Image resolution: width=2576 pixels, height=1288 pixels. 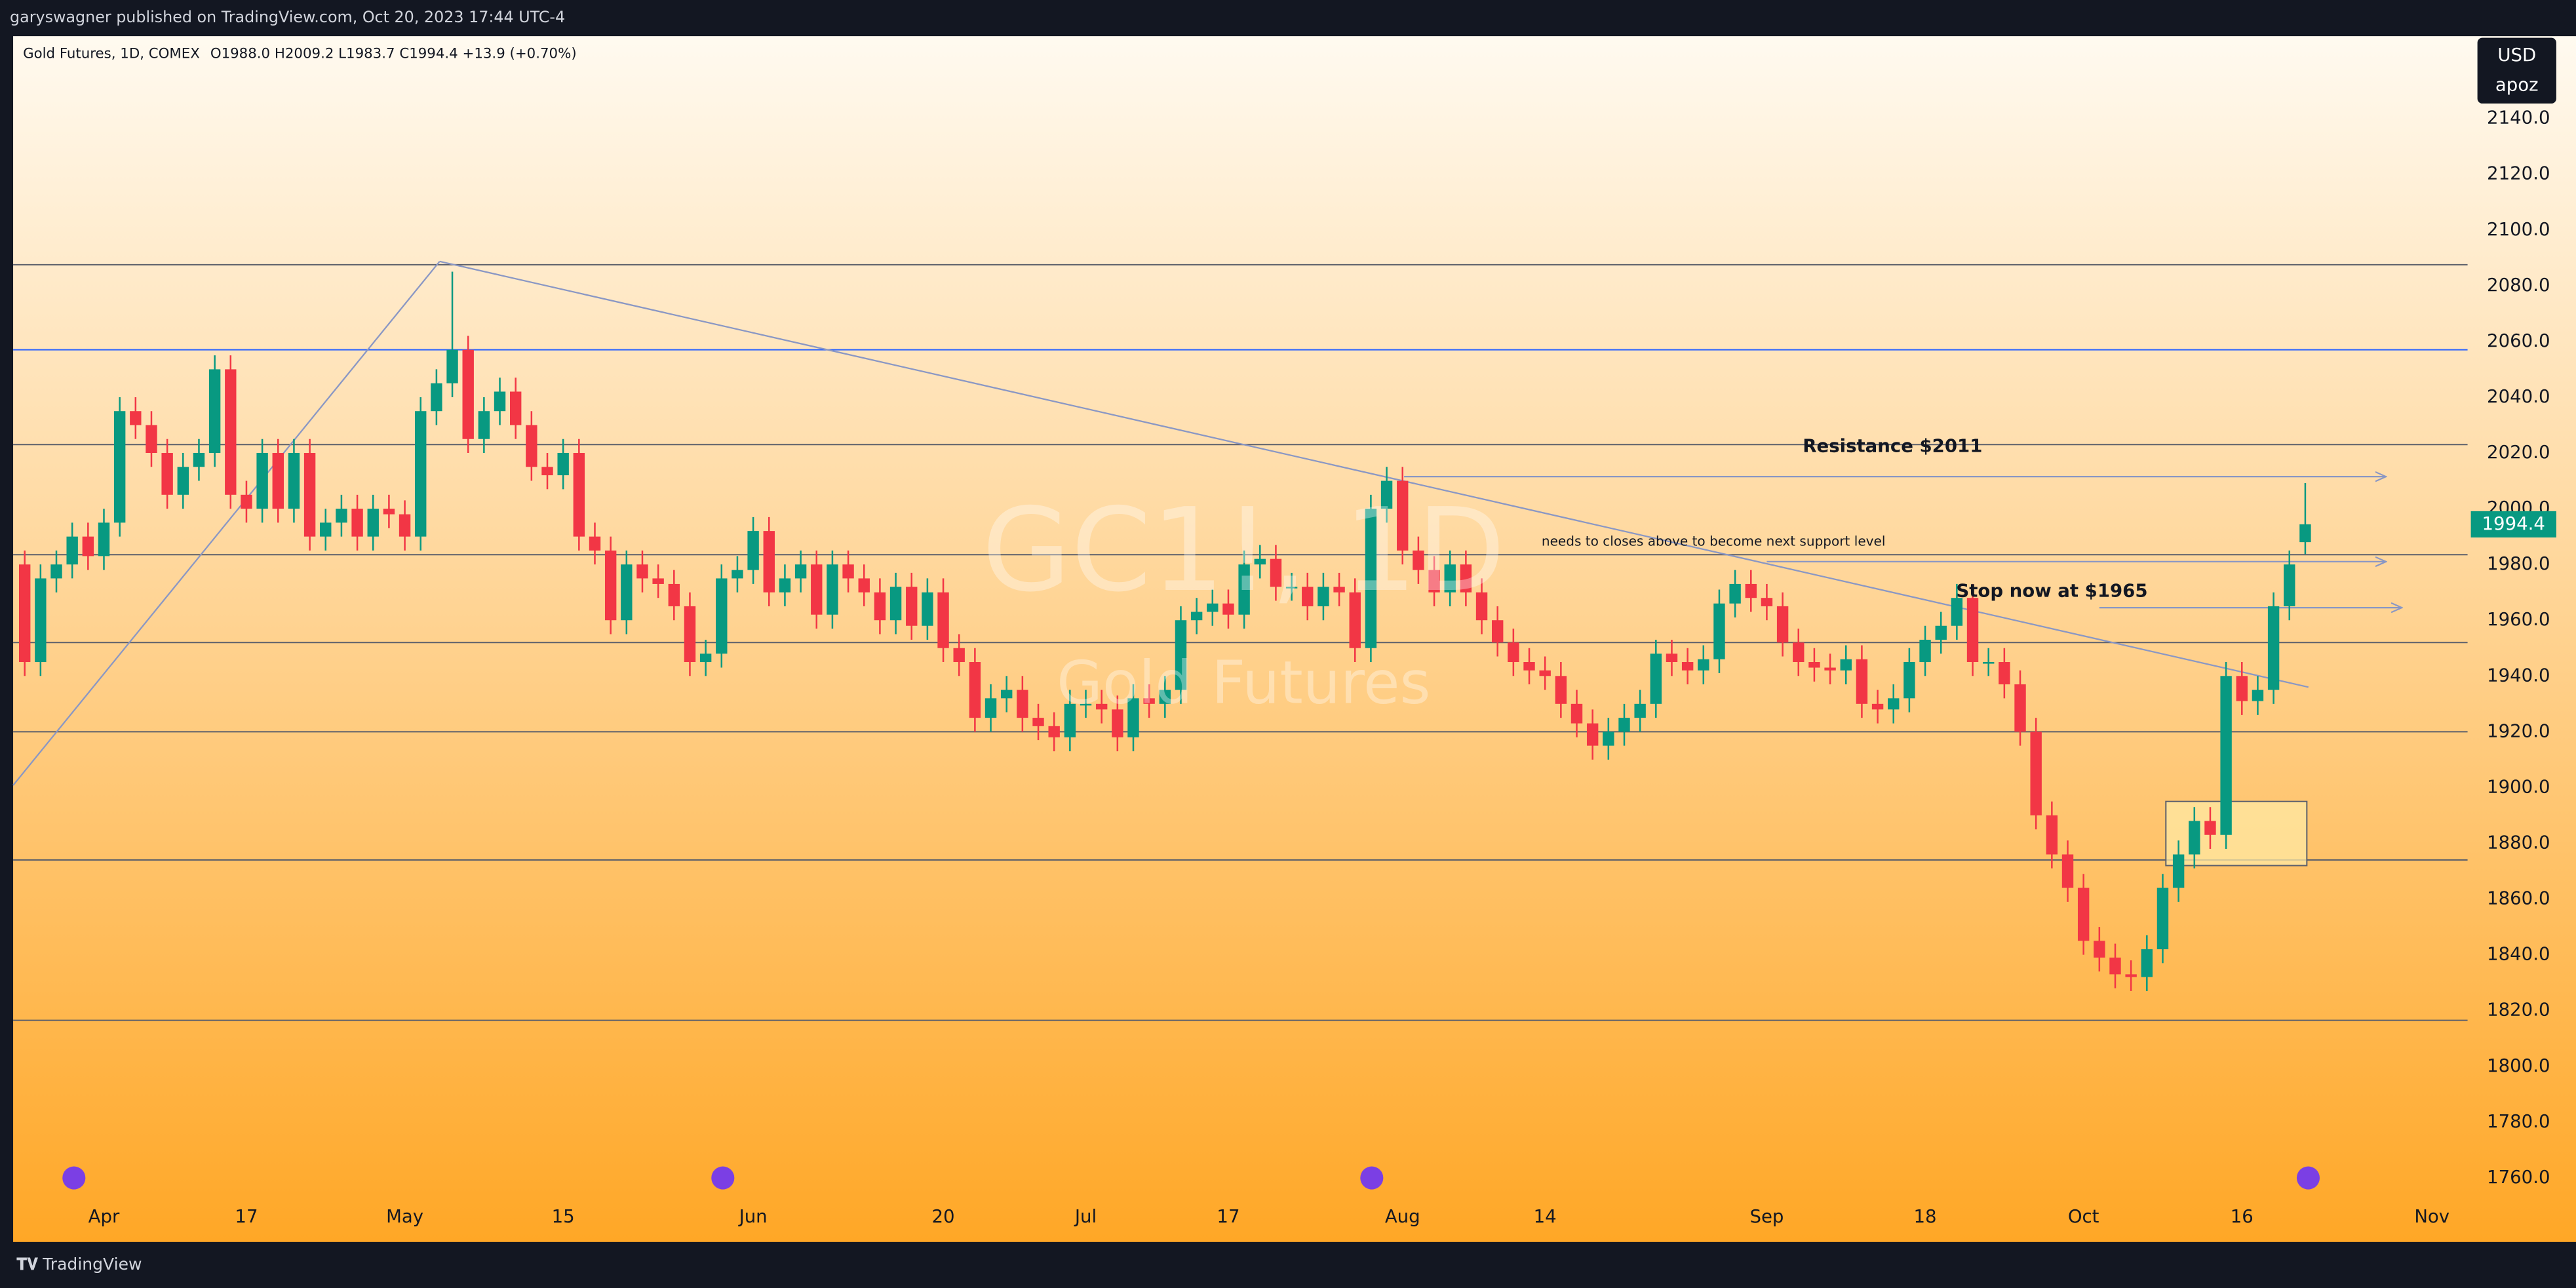 I want to click on y-tick-label: 2100.0, so click(x=2518, y=229).